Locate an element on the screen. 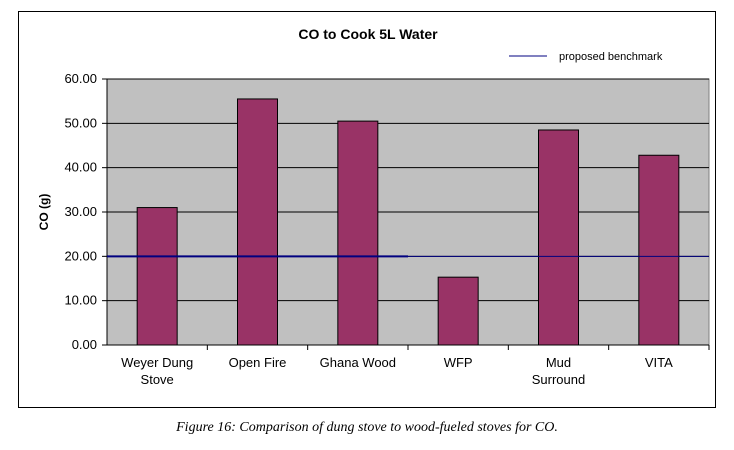  x-tick-label: WFP is located at coordinates (458, 362).